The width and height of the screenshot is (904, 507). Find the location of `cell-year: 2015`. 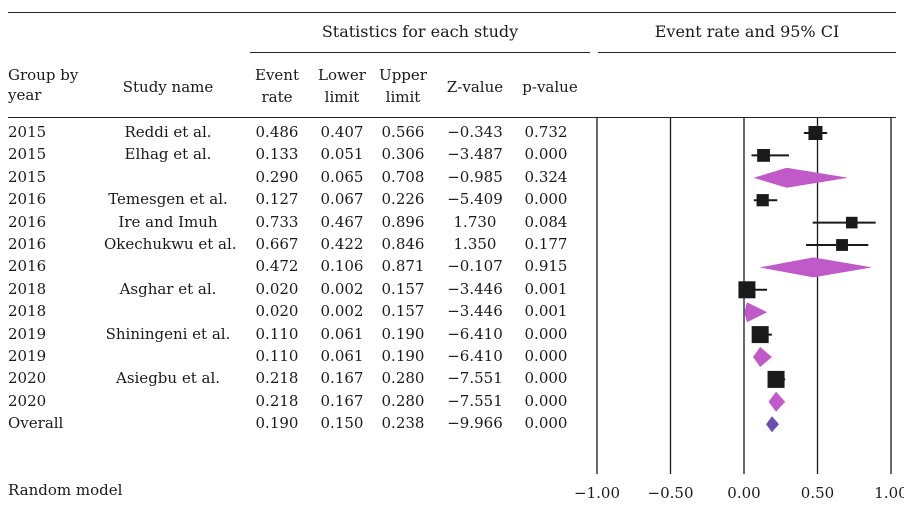

cell-year: 2015 is located at coordinates (27, 154).